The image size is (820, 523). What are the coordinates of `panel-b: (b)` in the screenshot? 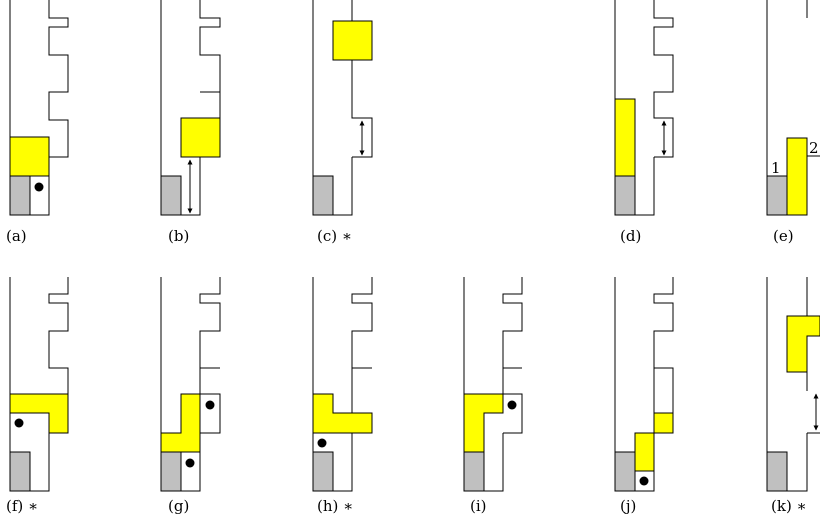 It's located at (190, 122).